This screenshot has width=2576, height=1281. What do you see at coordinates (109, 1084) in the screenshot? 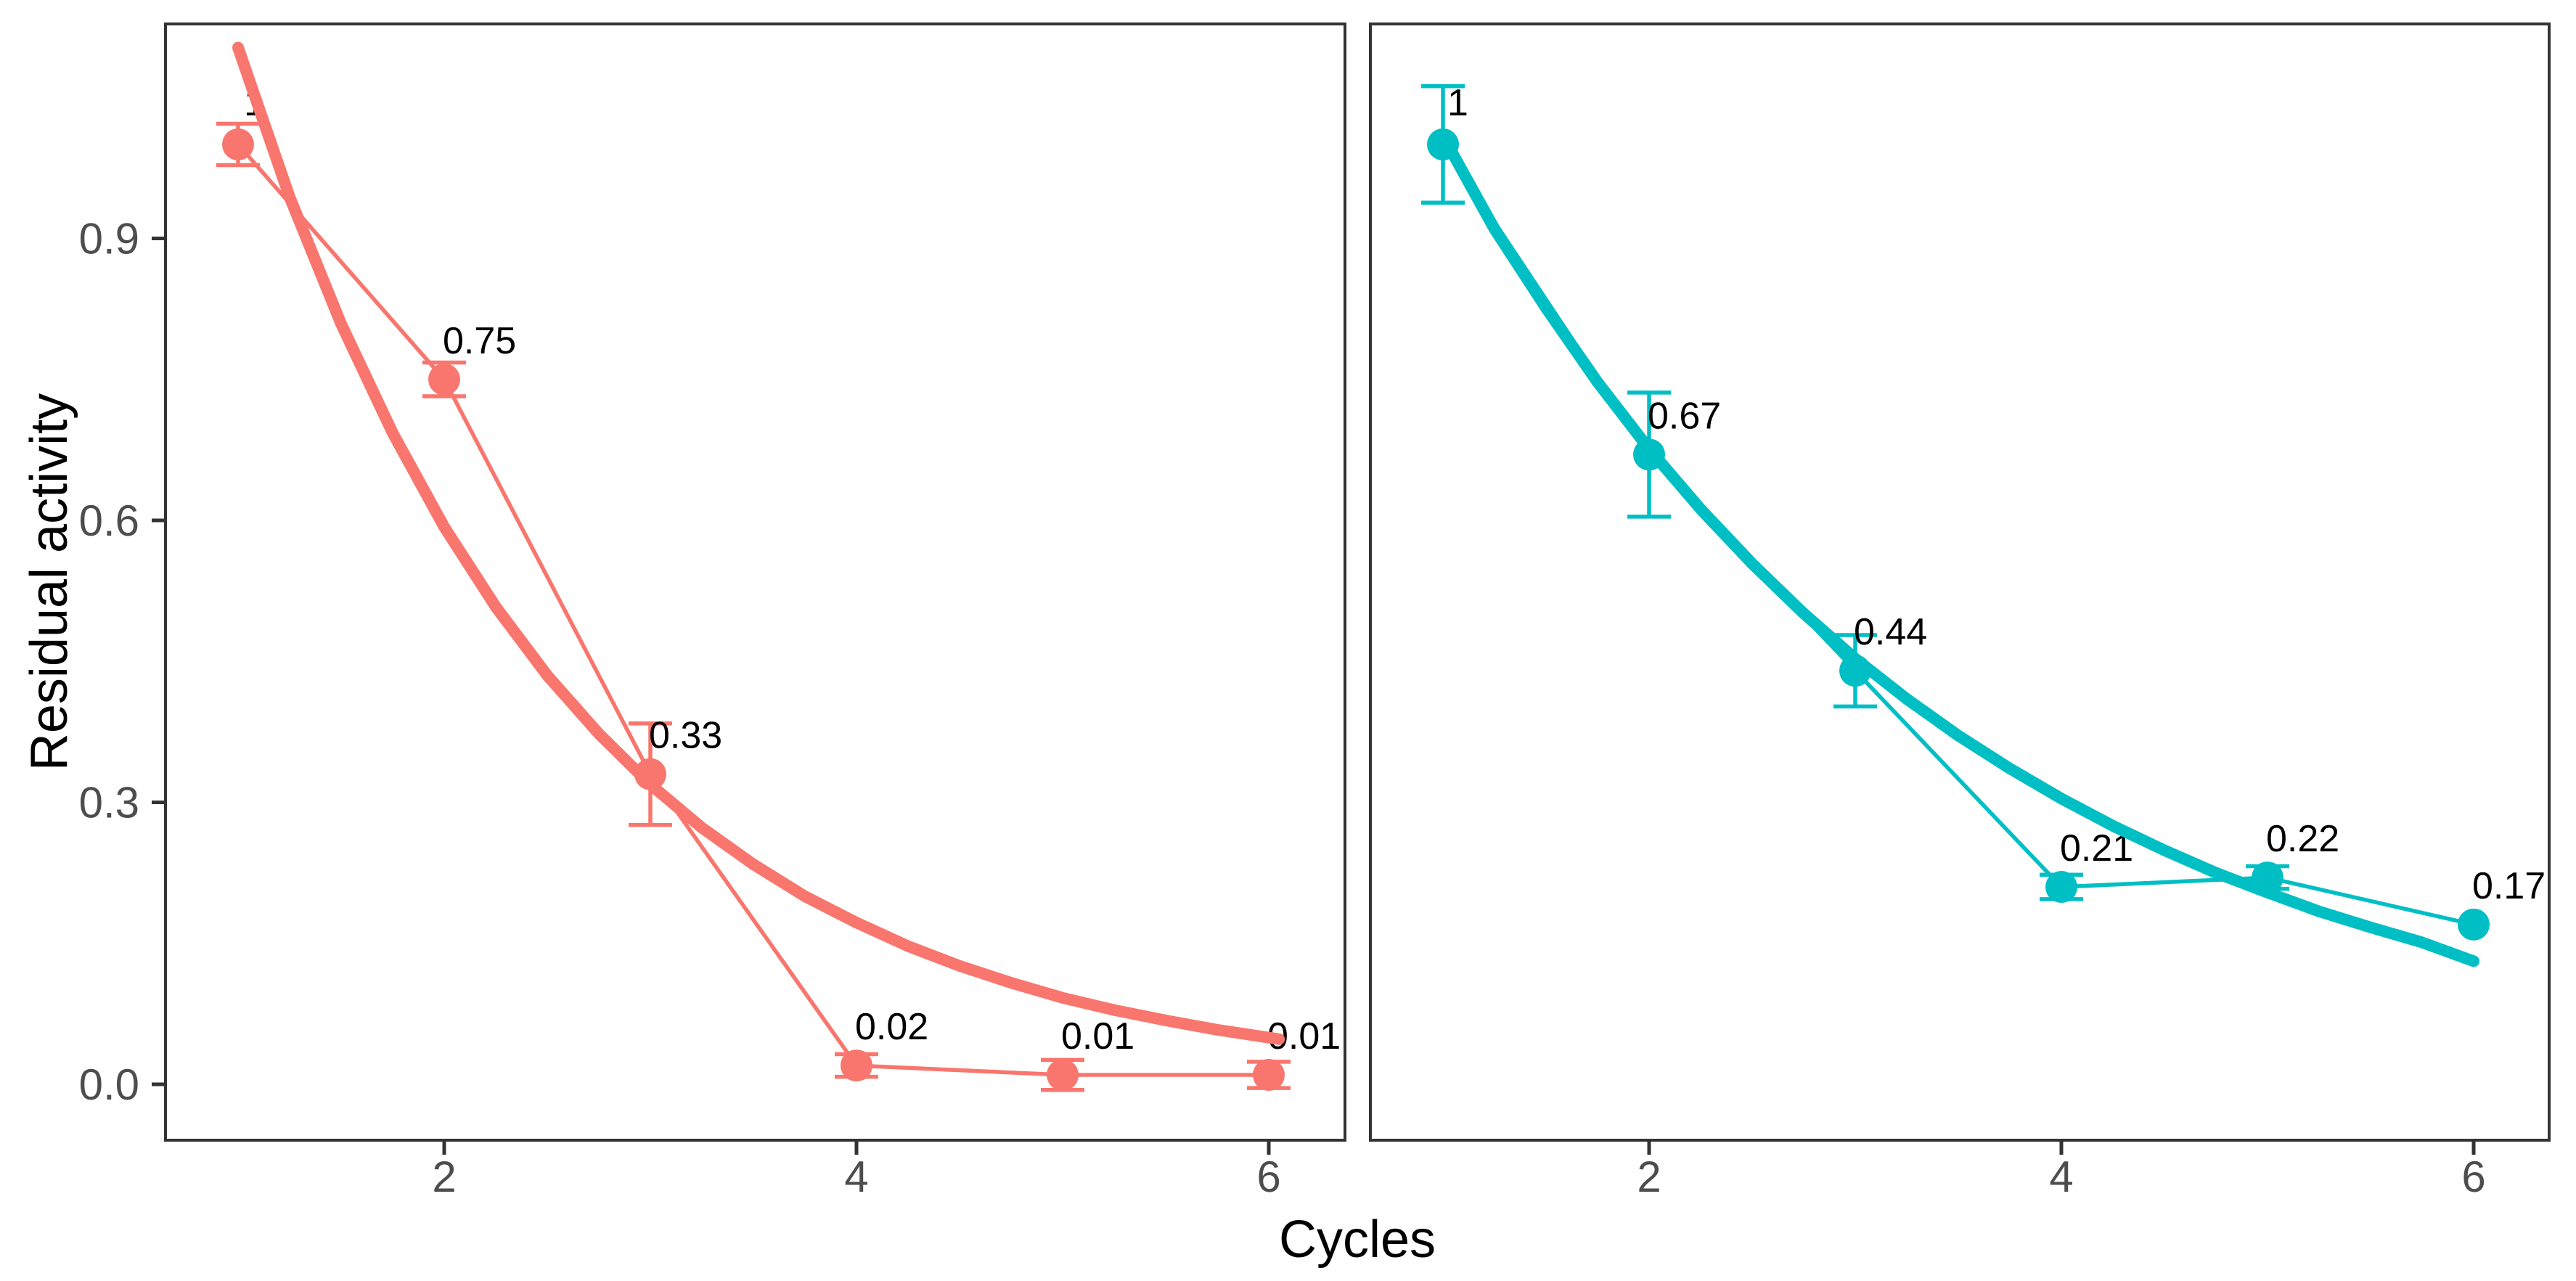
I see `y-tick-label: 0.0` at bounding box center [109, 1084].